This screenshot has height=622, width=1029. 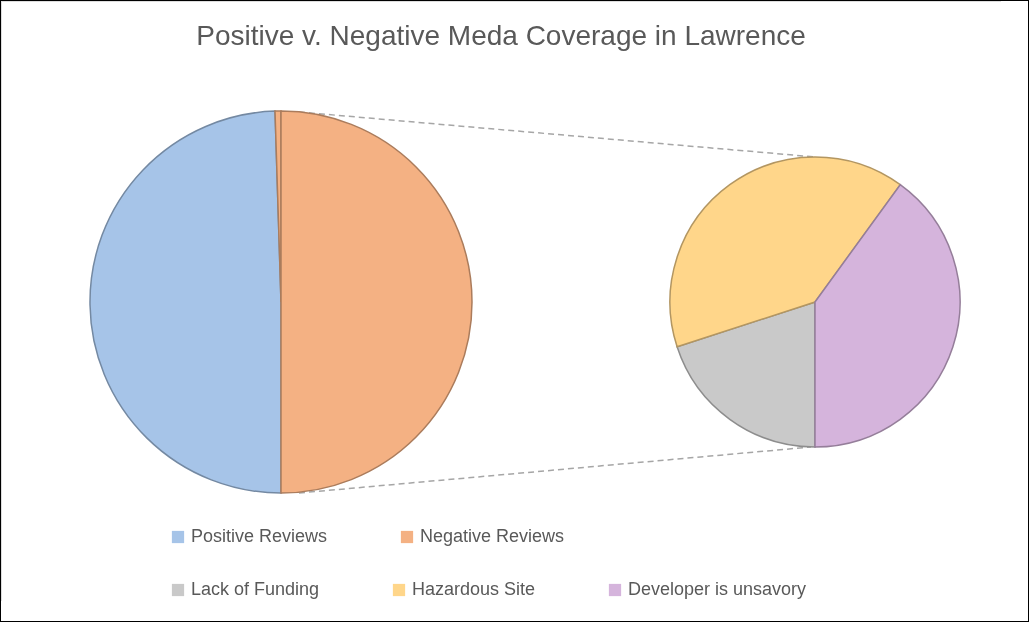 I want to click on legend-label: Positive Reviews, so click(x=259, y=536).